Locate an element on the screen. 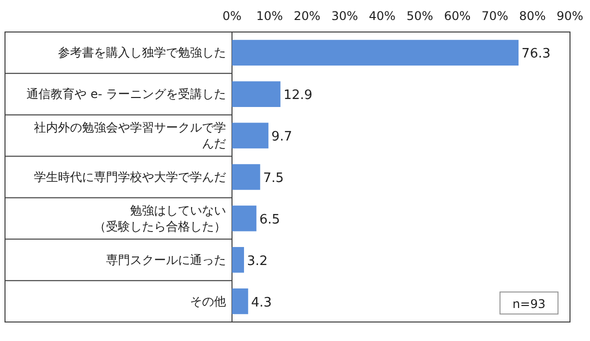 The width and height of the screenshot is (590, 341). data-label: 7.5 is located at coordinates (273, 178).